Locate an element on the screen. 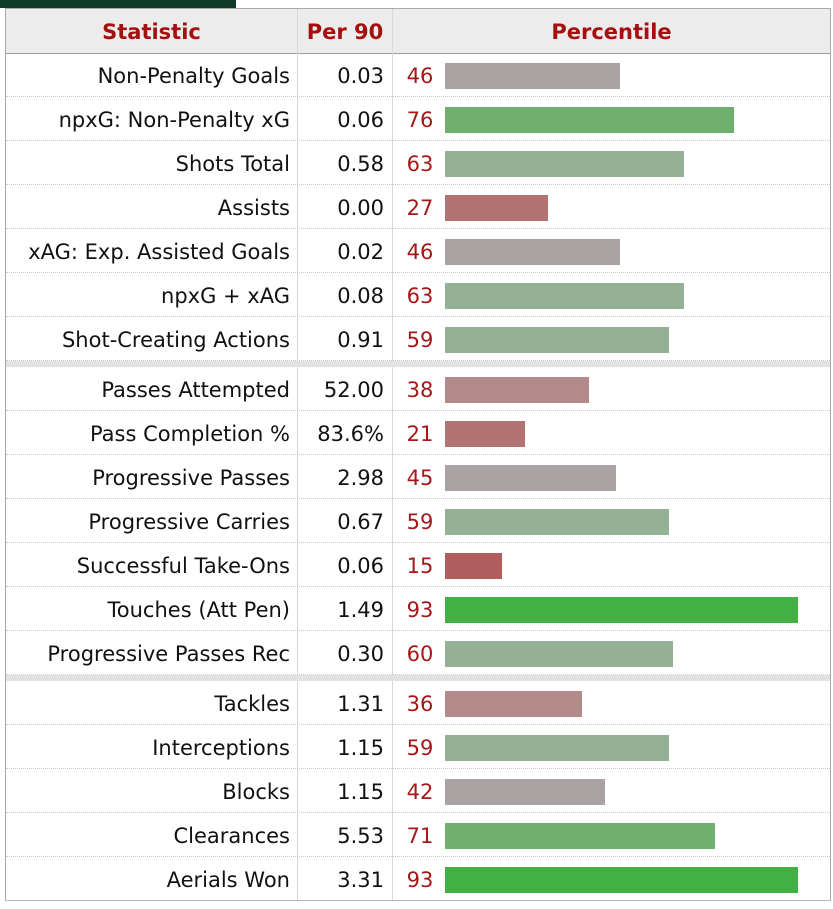 The width and height of the screenshot is (833, 909). percentile-value: 15 is located at coordinates (420, 566).